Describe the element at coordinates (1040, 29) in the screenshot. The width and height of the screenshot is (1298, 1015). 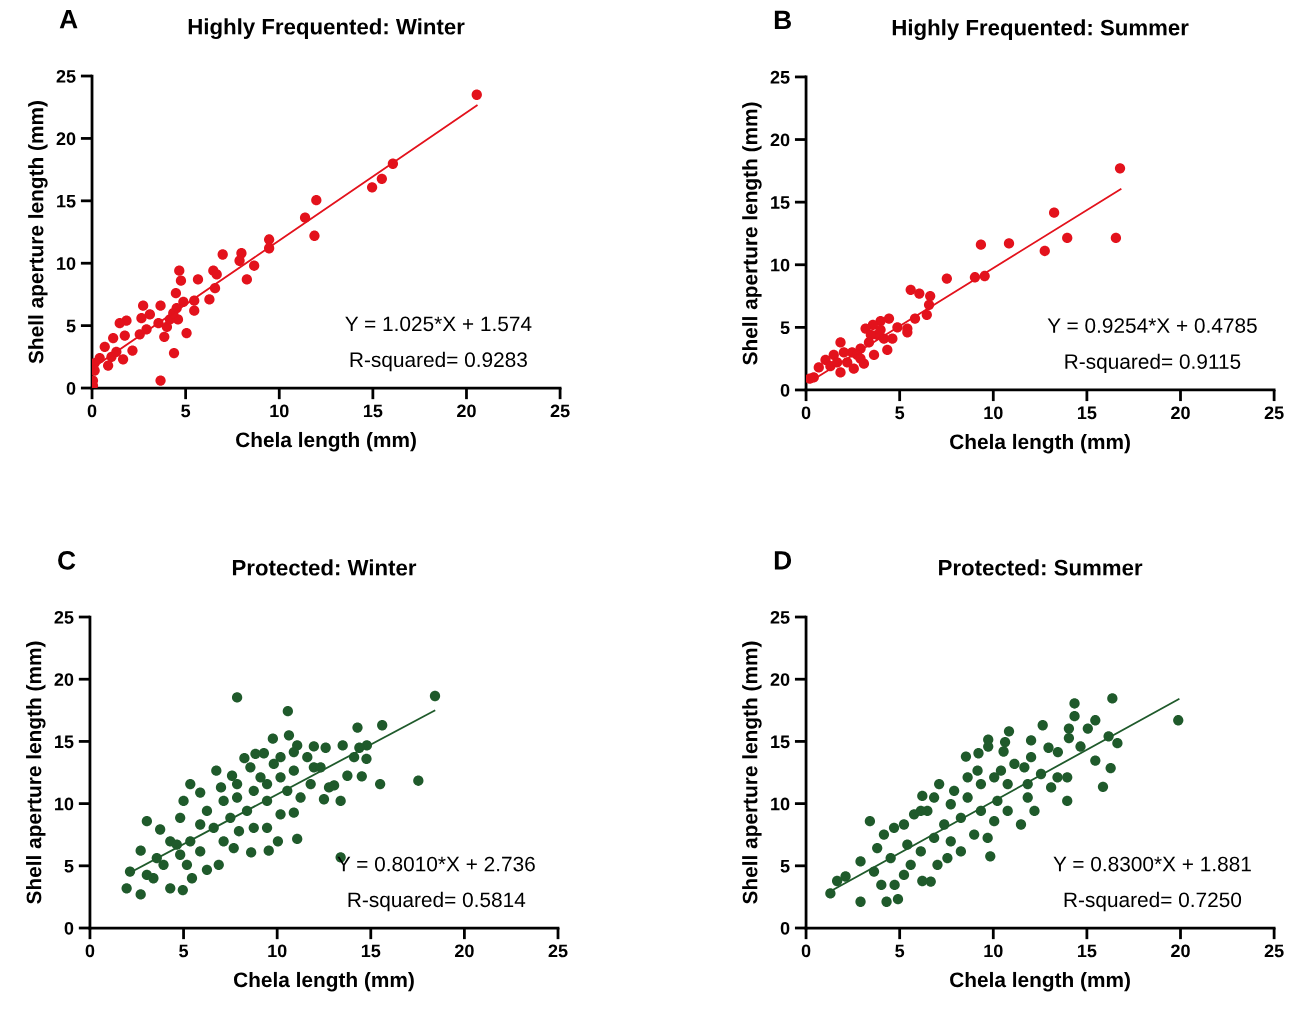
I see `chart-title: Highly Frequented: Summer` at that location.